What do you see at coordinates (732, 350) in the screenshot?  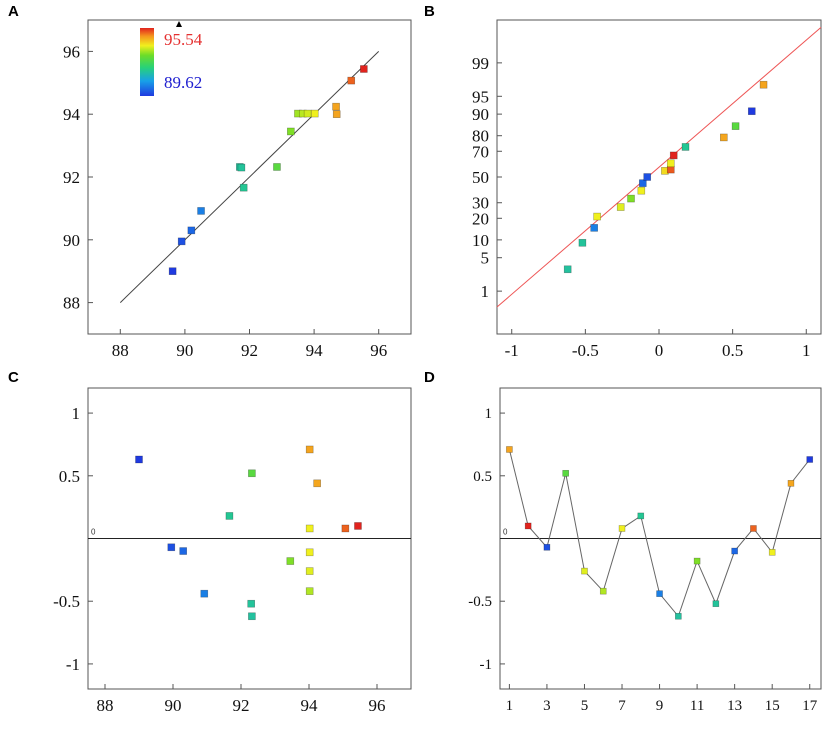 I see `panel-b-x-tick-label: 0.5` at bounding box center [732, 350].